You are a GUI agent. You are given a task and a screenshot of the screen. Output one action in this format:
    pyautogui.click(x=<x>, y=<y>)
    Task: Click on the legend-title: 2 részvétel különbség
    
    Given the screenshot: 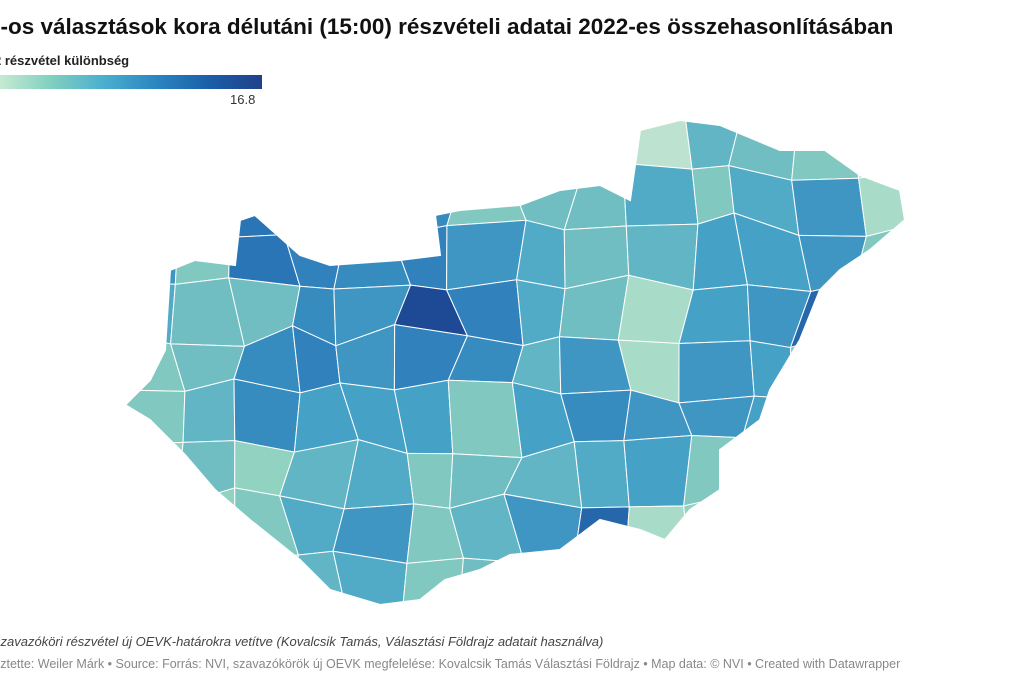 What is the action you would take?
    pyautogui.click(x=65, y=60)
    